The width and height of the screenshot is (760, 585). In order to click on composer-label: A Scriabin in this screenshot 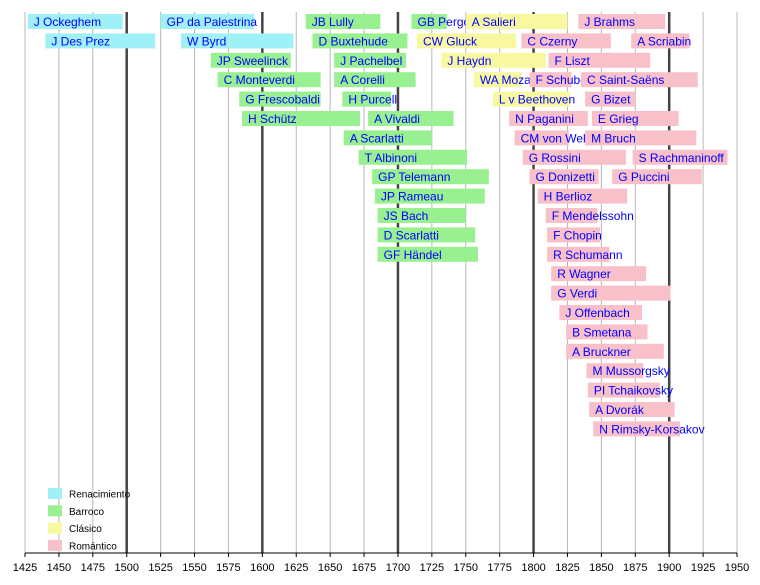, I will do `click(664, 41)`.